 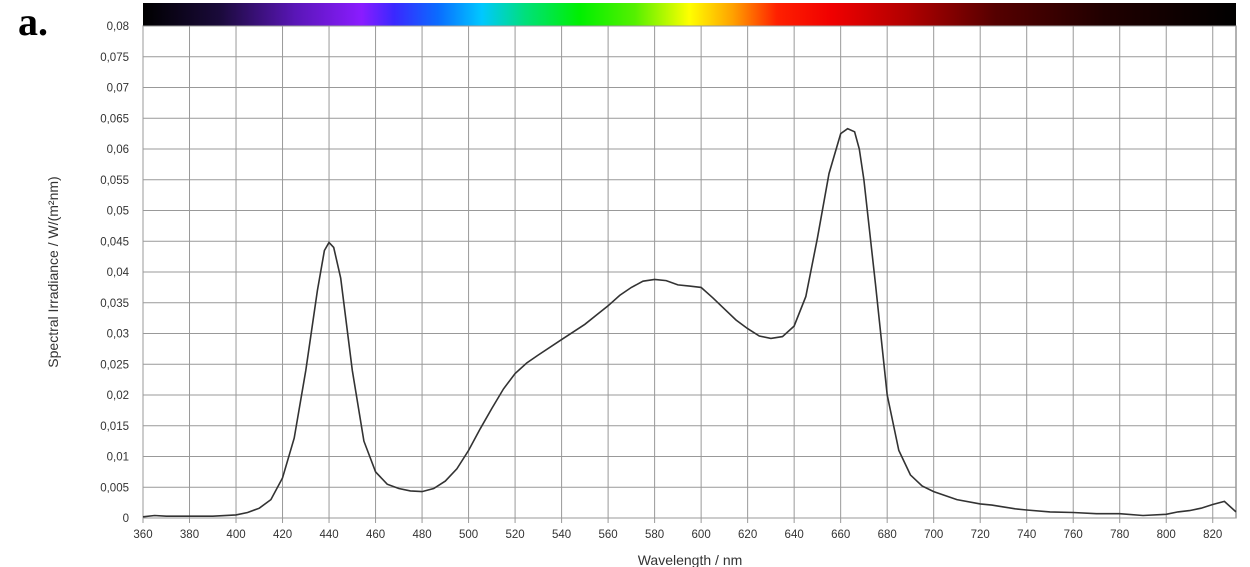 I want to click on y-tick-label: 0,04, so click(x=118, y=273).